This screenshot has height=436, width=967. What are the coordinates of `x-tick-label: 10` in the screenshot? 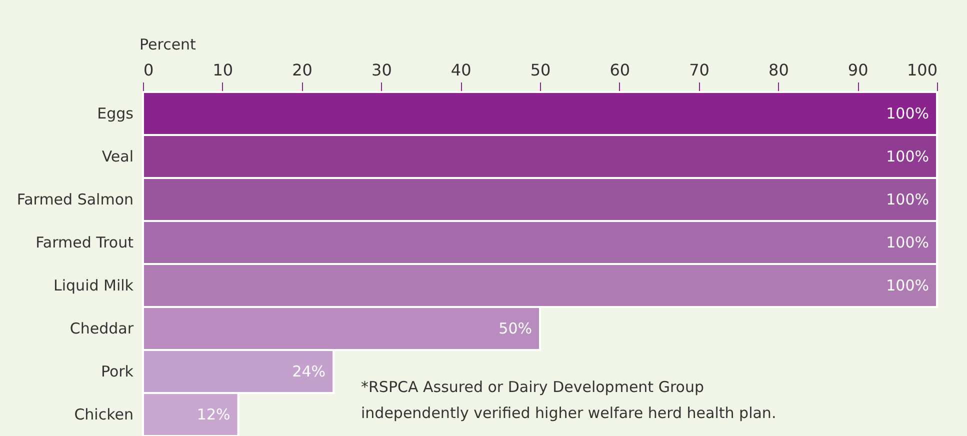 It's located at (223, 70).